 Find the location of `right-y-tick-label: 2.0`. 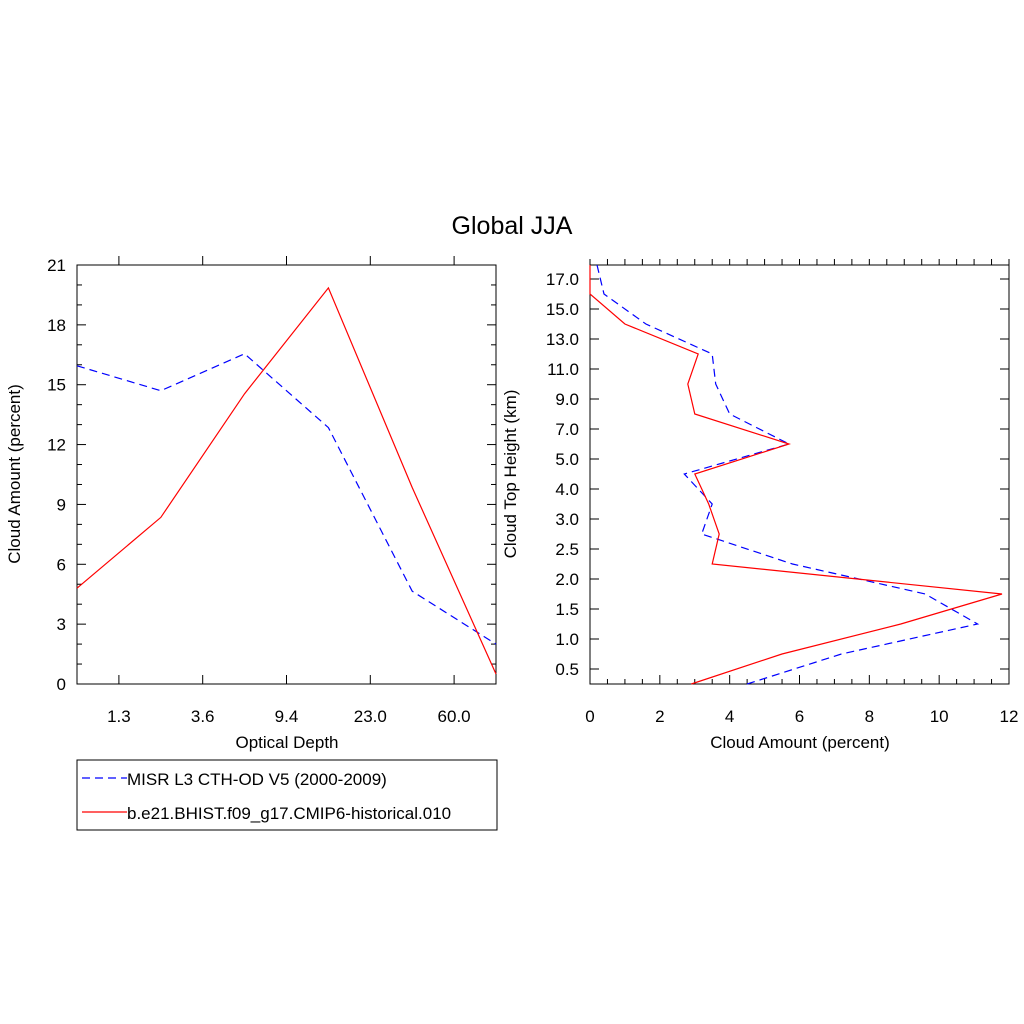

right-y-tick-label: 2.0 is located at coordinates (567, 579).